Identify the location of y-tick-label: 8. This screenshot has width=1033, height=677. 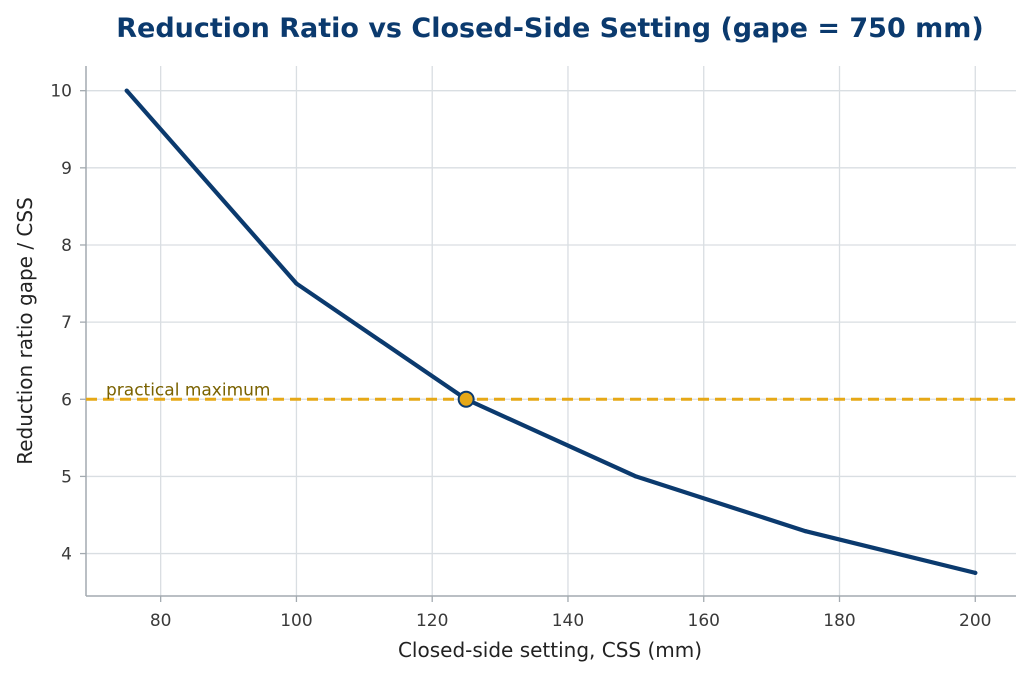
(66, 246).